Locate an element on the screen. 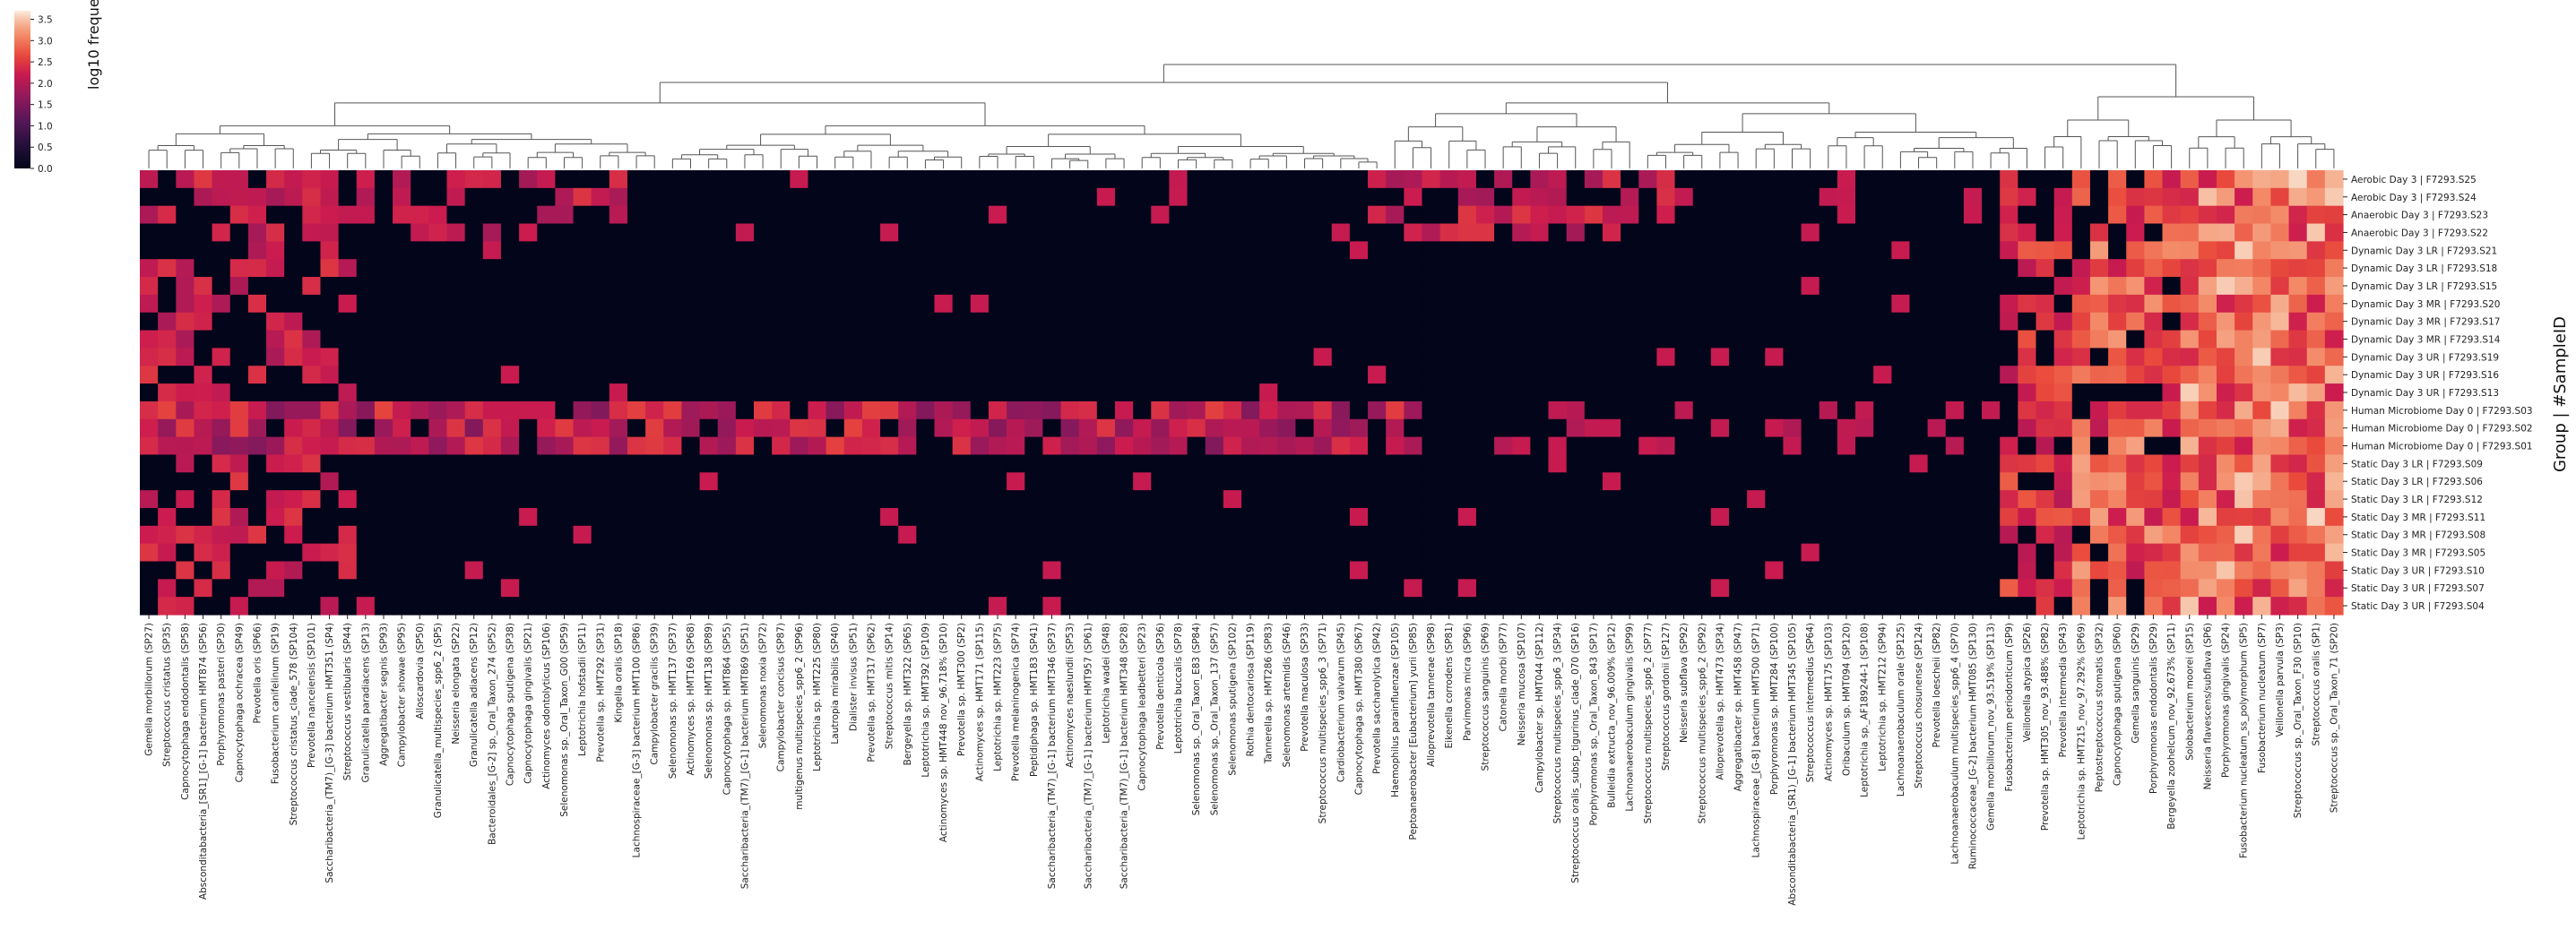  column-label: Fusobacterium periodonticum (SP9) is located at coordinates (2009, 707).